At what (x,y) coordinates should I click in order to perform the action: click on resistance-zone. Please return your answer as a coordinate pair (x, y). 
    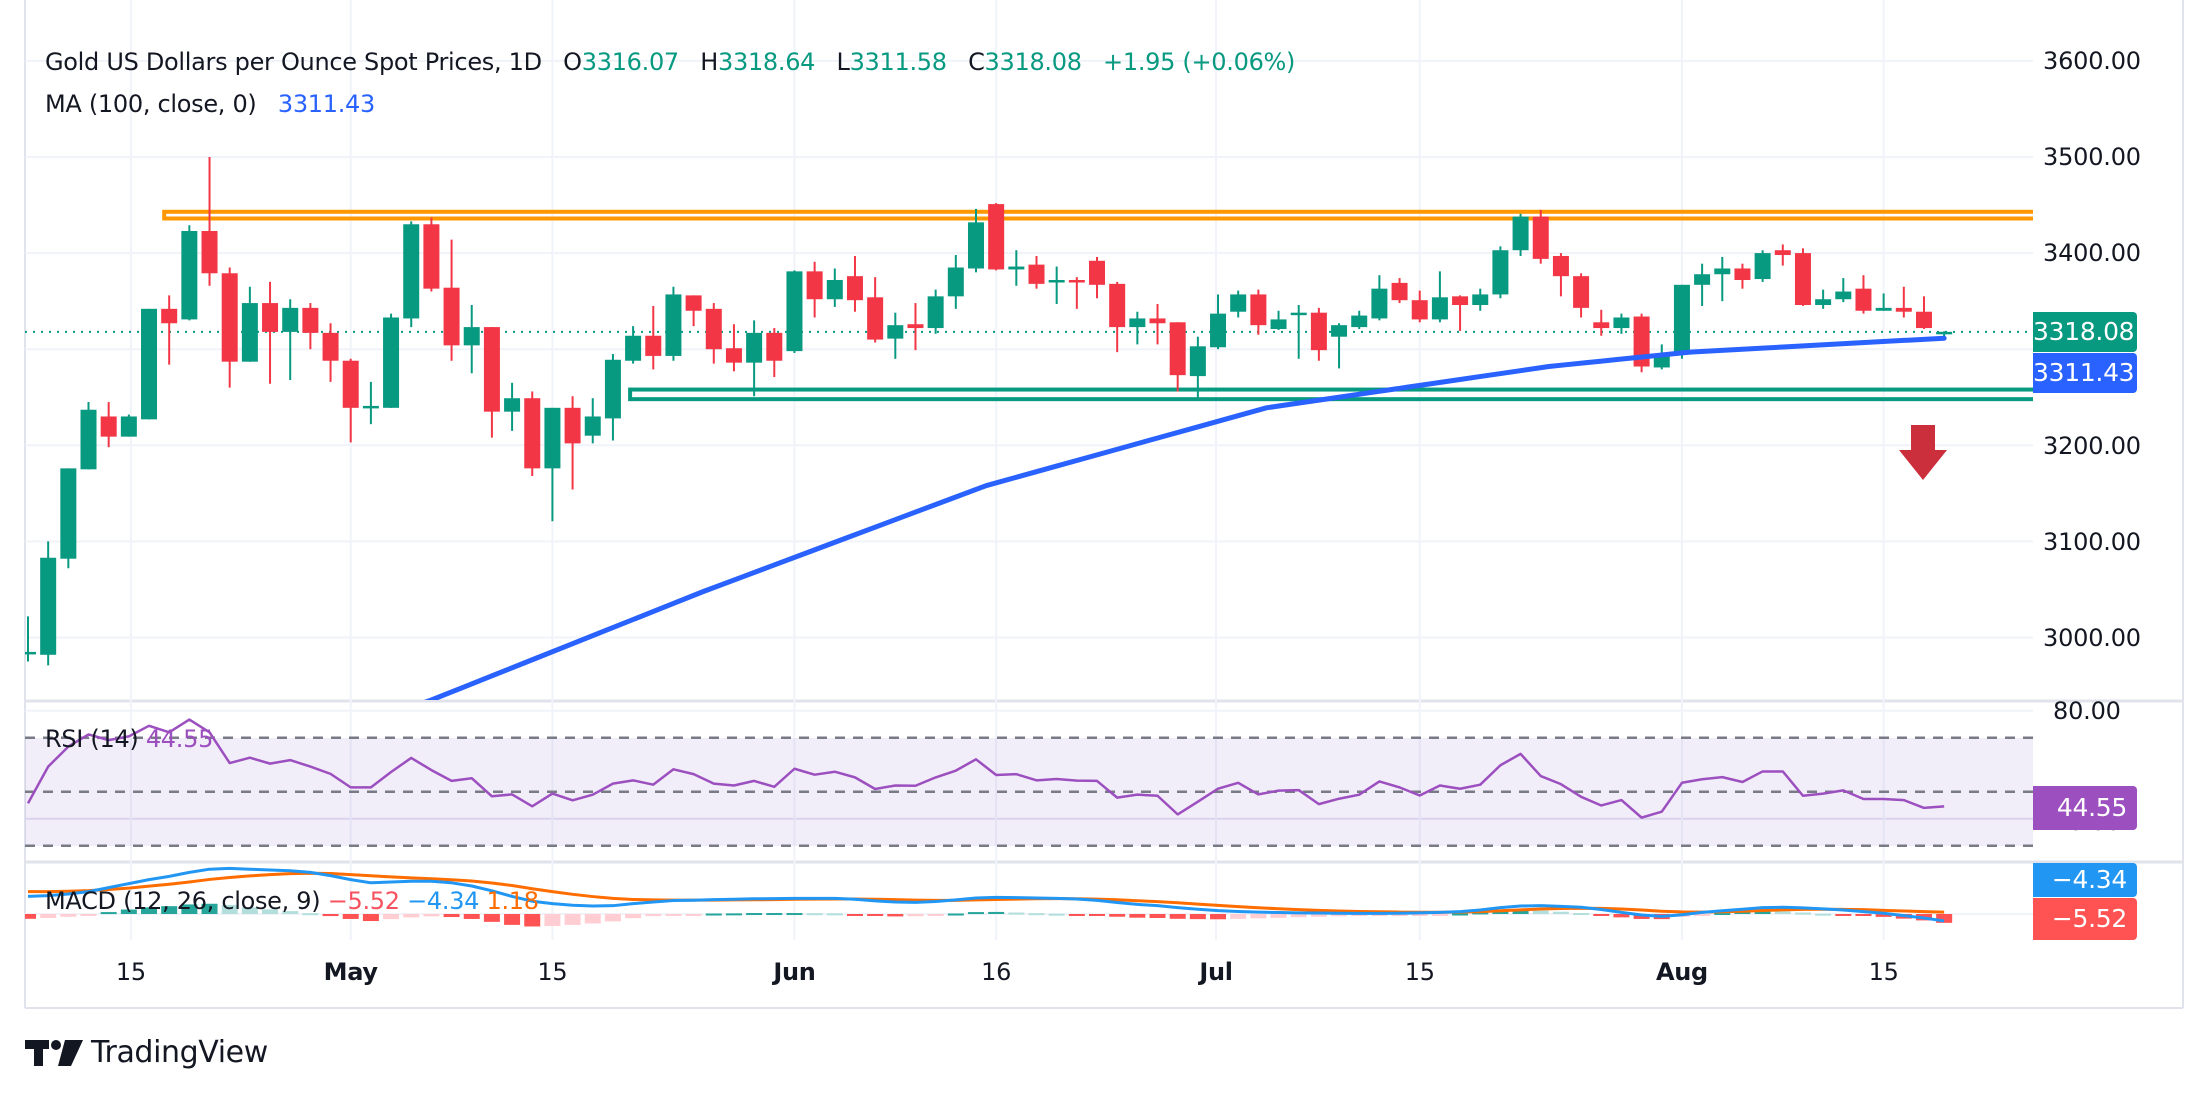
    Looking at the image, I should click on (1102, 215).